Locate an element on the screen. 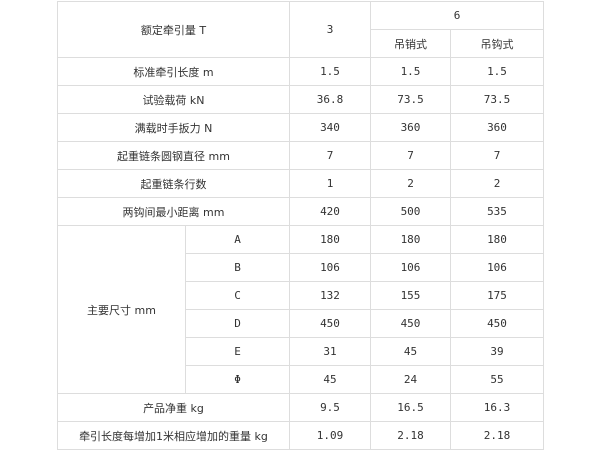  dimension-key: B is located at coordinates (237, 267).